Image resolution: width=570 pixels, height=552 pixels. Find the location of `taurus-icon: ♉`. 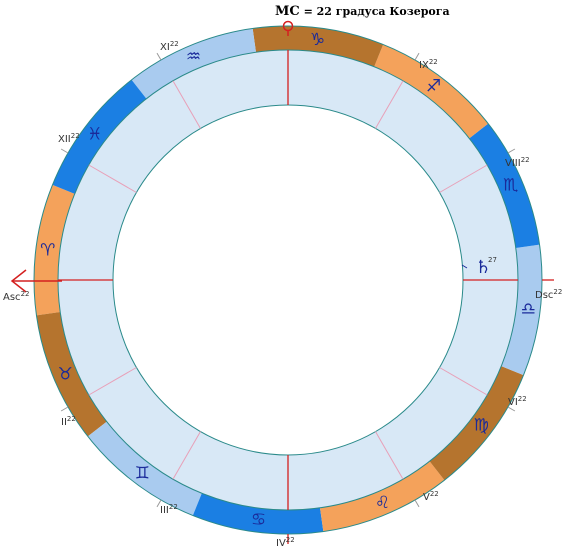

taurus-icon: ♉ is located at coordinates (65, 375).